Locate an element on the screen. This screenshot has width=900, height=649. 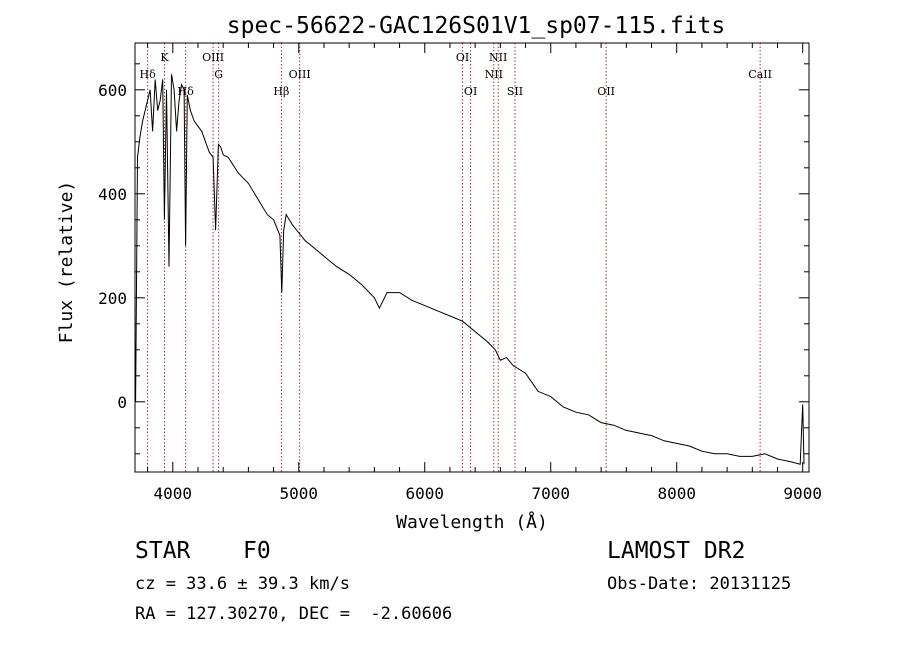
survey-name: LAMOST DR2 is located at coordinates (676, 551).